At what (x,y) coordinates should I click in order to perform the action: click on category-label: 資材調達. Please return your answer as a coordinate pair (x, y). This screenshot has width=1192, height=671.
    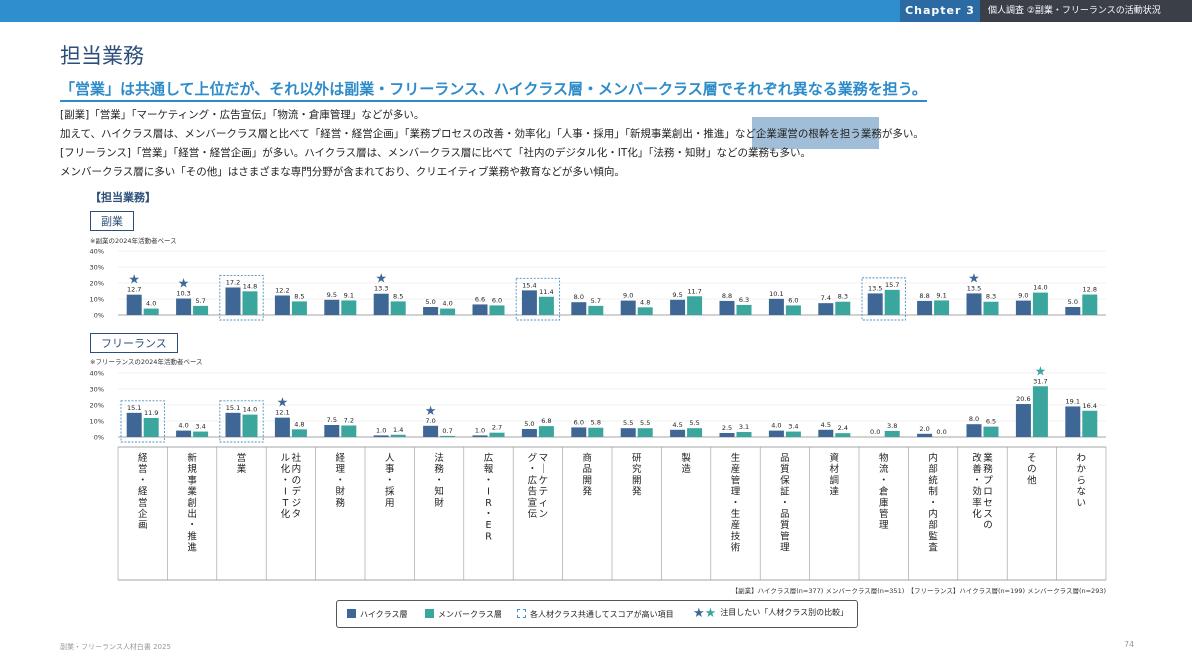
    Looking at the image, I should click on (835, 475).